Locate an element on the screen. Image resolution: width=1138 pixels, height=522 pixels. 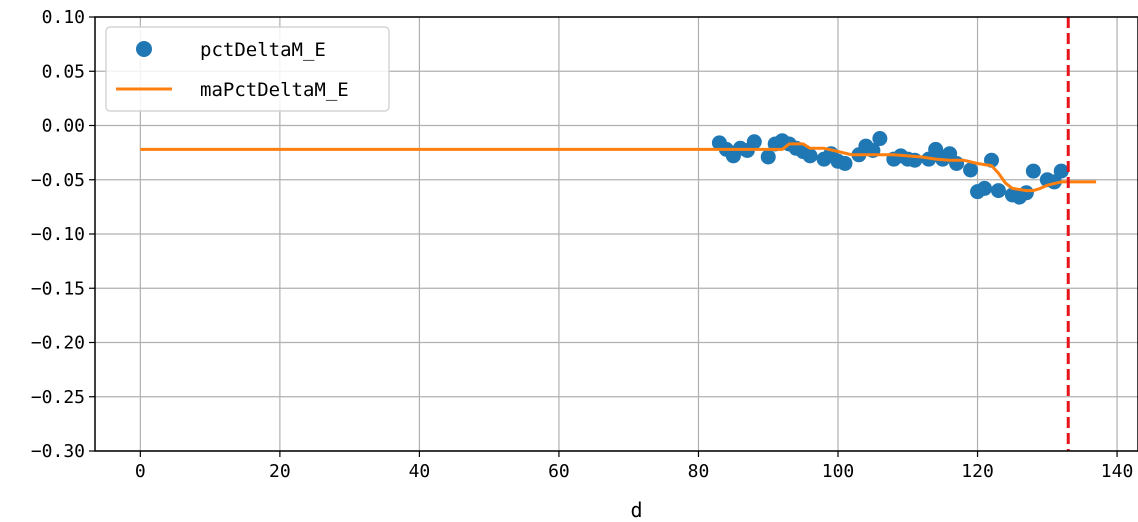
x-tick-label: 0 is located at coordinates (140, 471).